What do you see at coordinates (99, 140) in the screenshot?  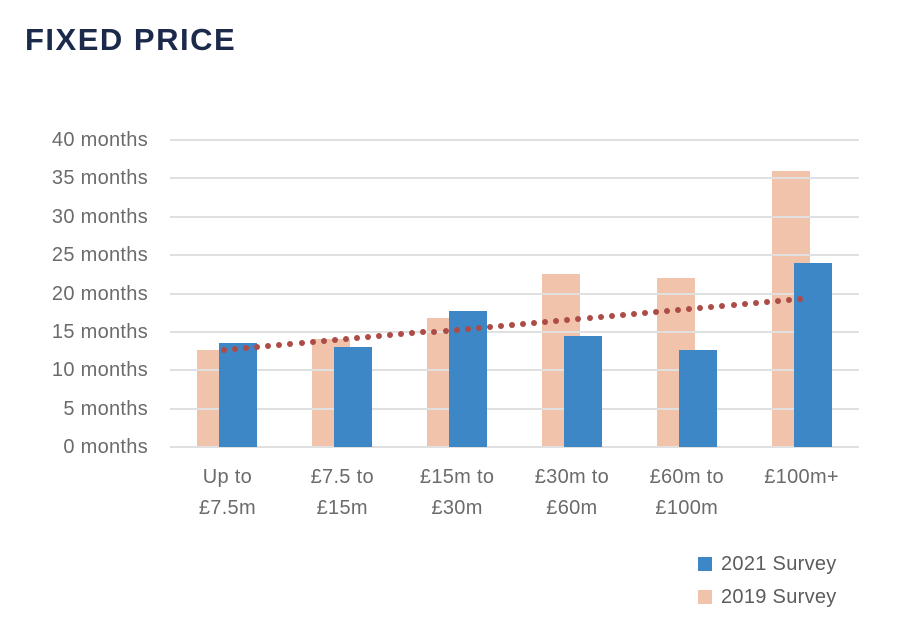 I see `y-axis-tick-label: 40 months` at bounding box center [99, 140].